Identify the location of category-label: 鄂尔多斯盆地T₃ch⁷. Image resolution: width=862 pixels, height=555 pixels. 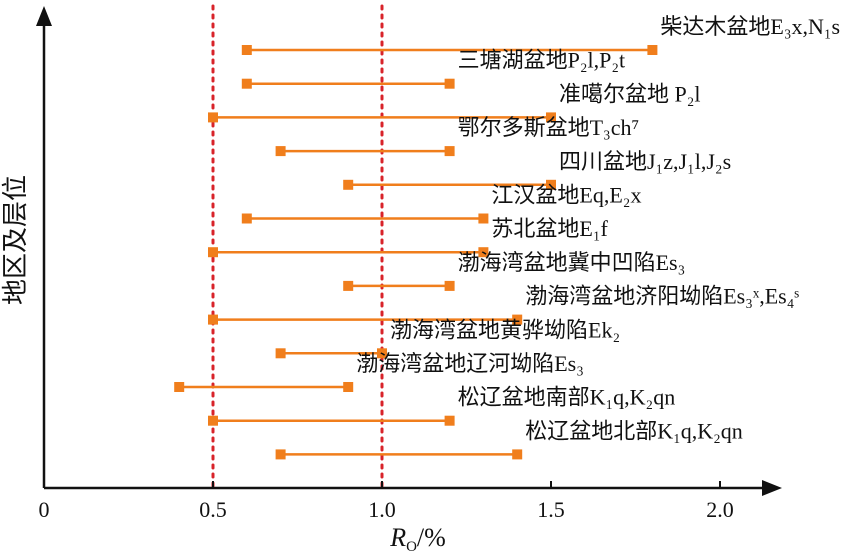
(549, 127).